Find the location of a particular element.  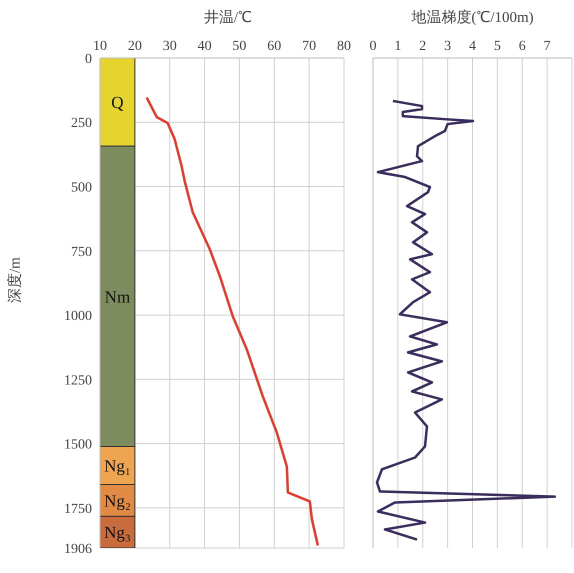

band-label: Ng₃ is located at coordinates (117, 532).